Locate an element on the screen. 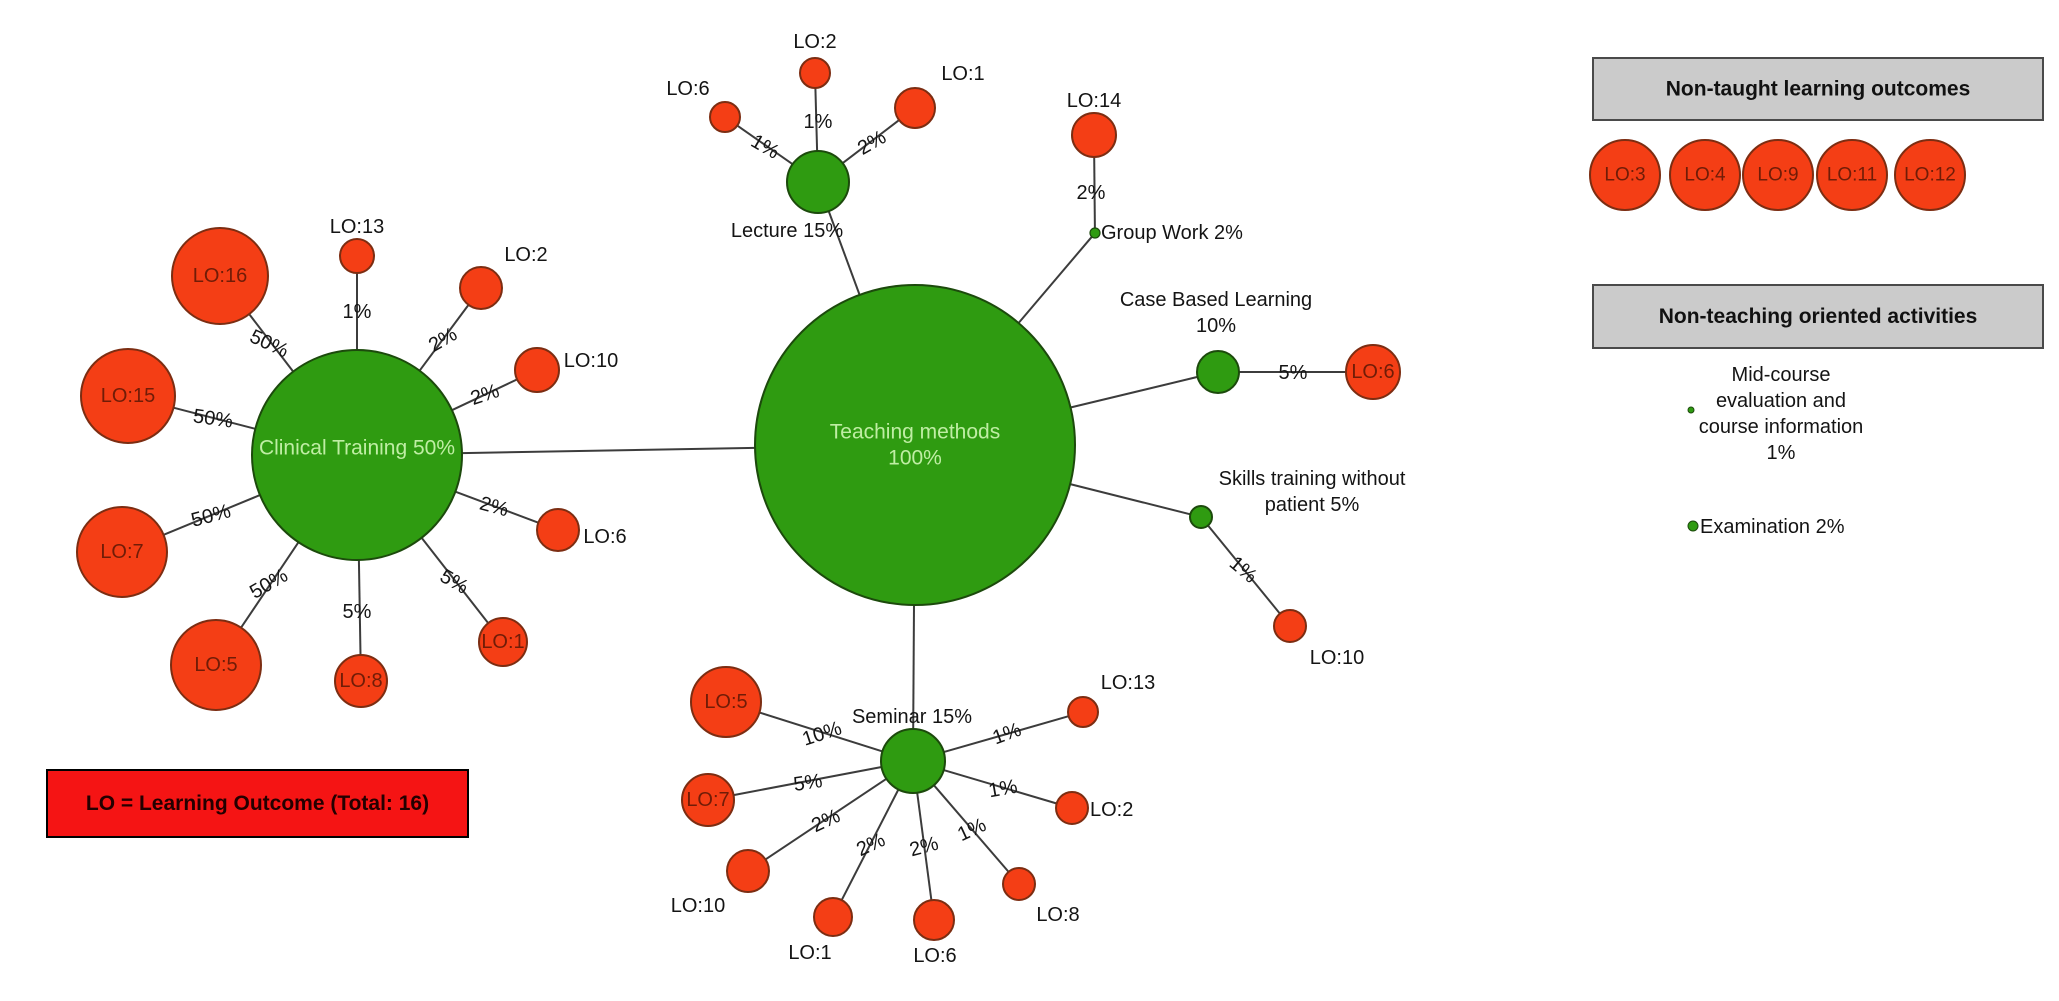  node-label-sem-lo13: LO:13 is located at coordinates (1128, 683).